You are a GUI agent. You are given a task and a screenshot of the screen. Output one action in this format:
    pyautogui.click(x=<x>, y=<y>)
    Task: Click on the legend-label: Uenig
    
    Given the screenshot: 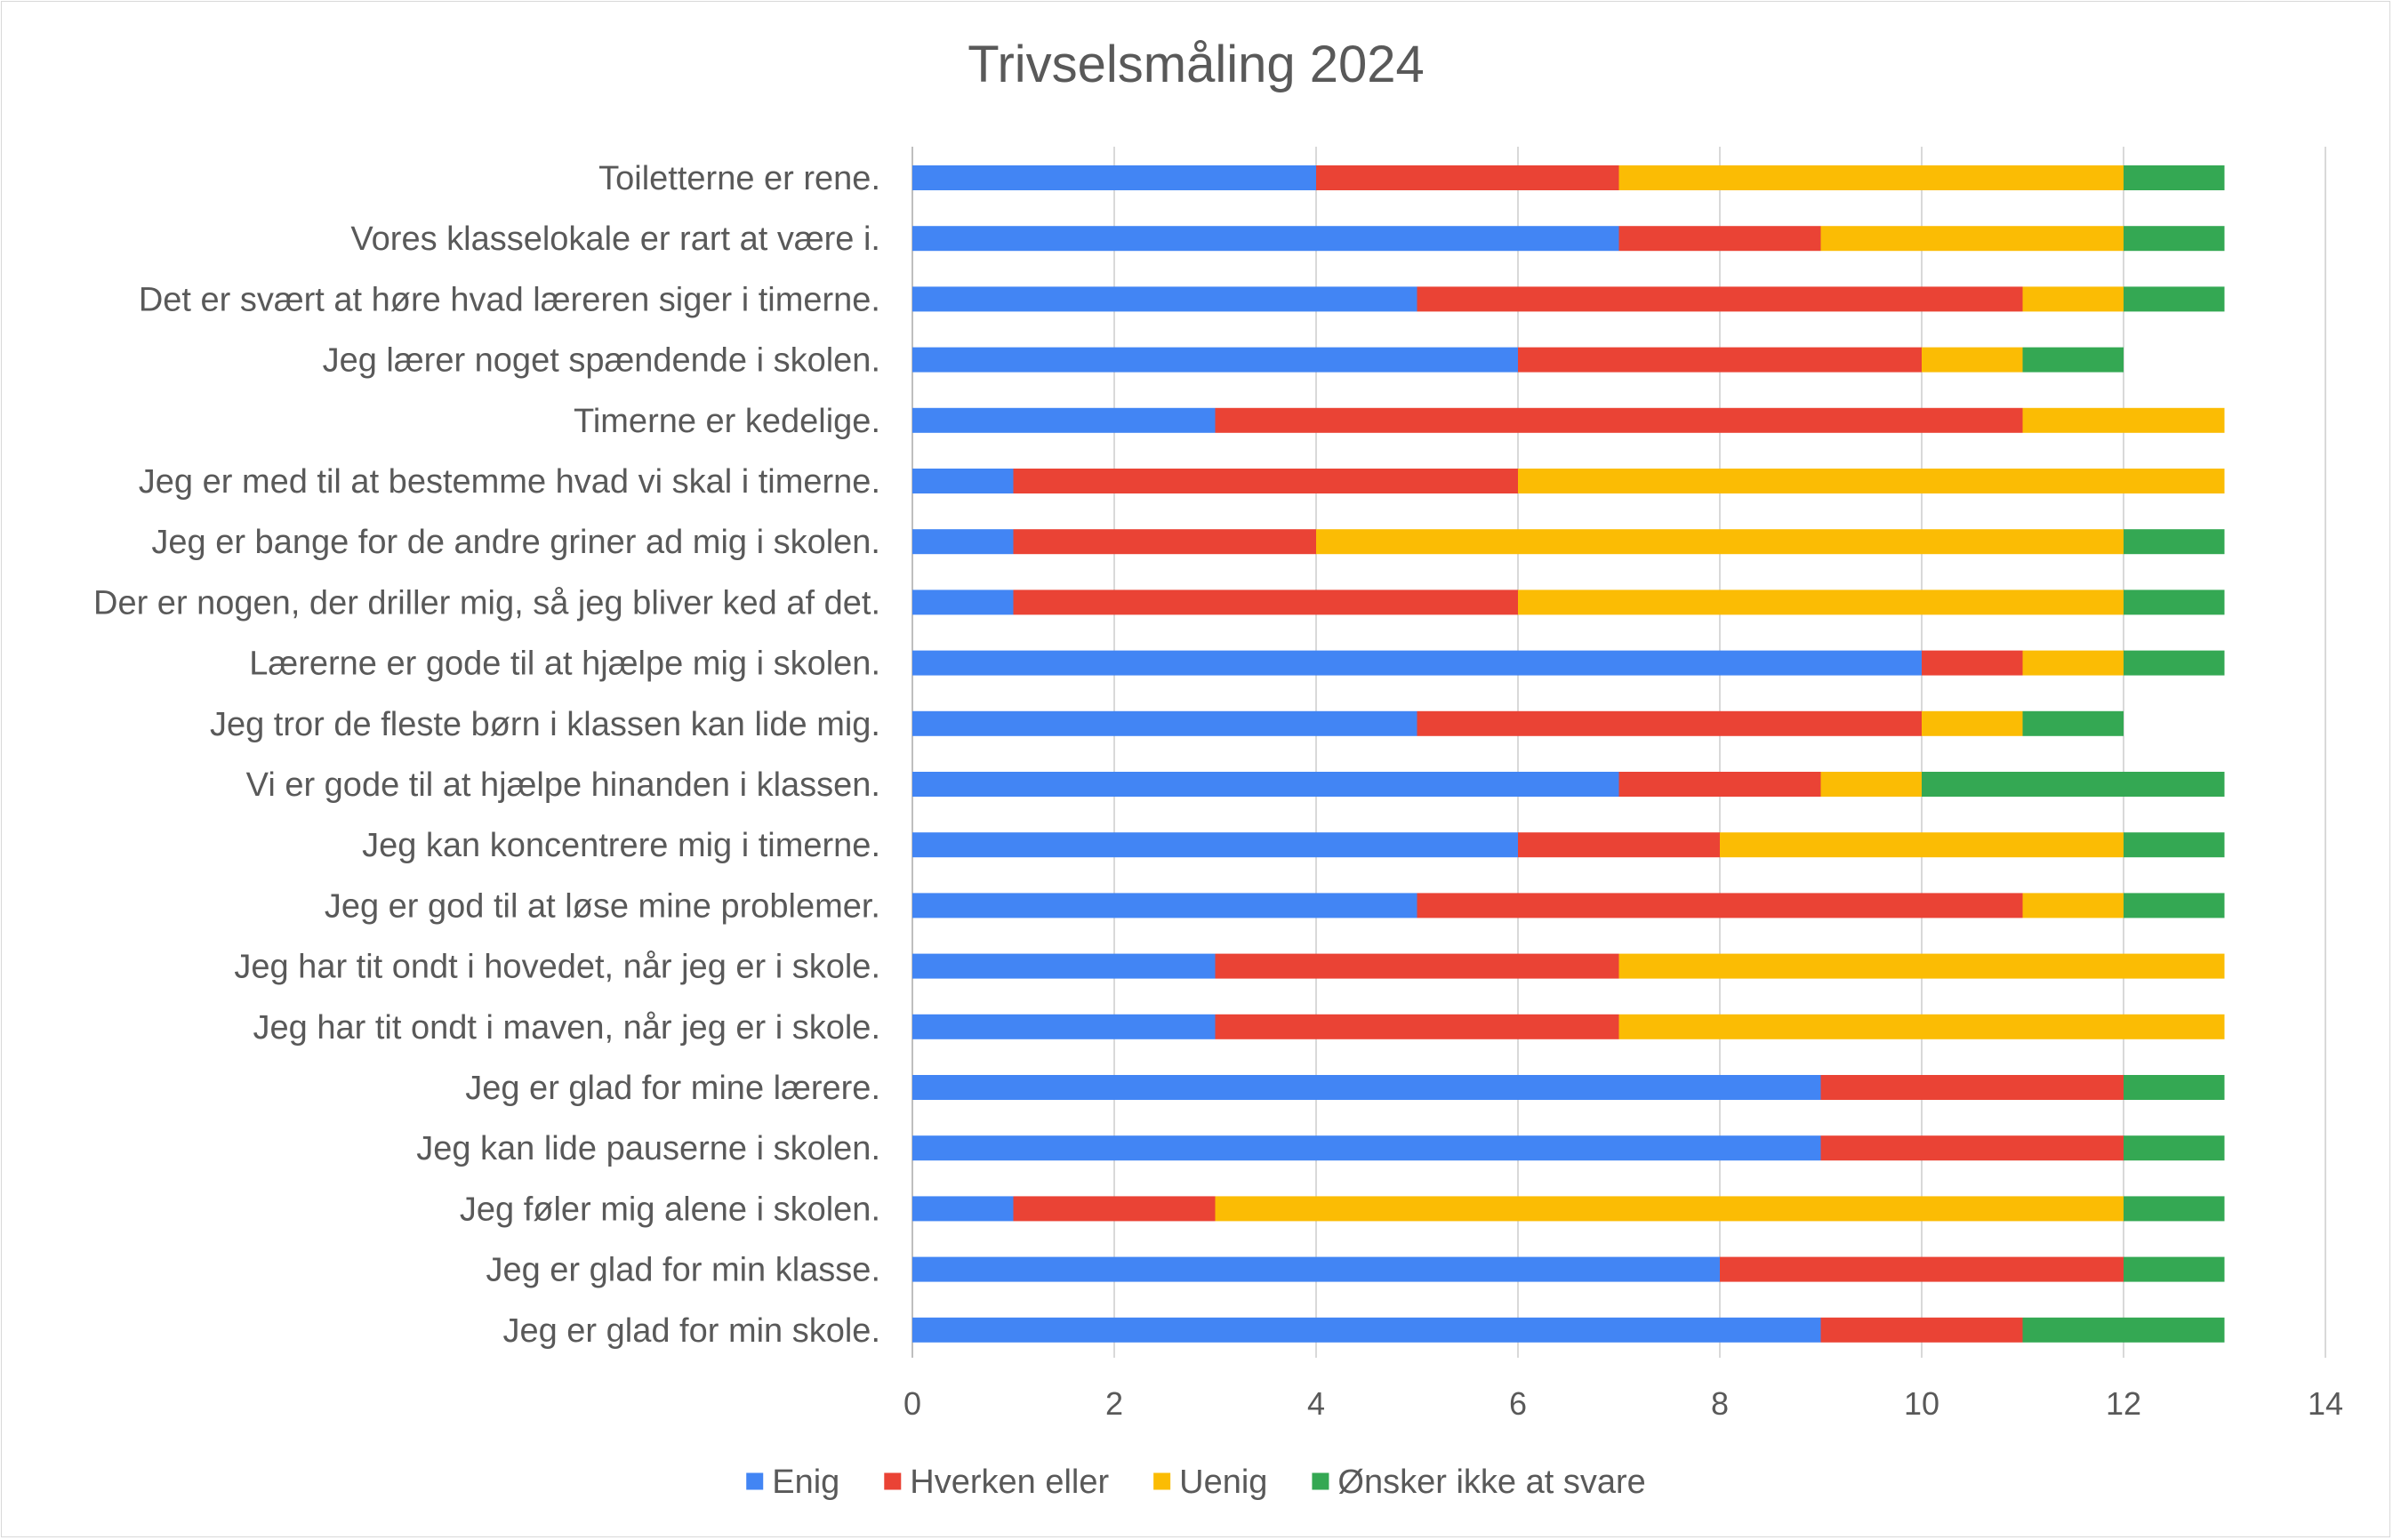 What is the action you would take?
    pyautogui.click(x=1223, y=1483)
    